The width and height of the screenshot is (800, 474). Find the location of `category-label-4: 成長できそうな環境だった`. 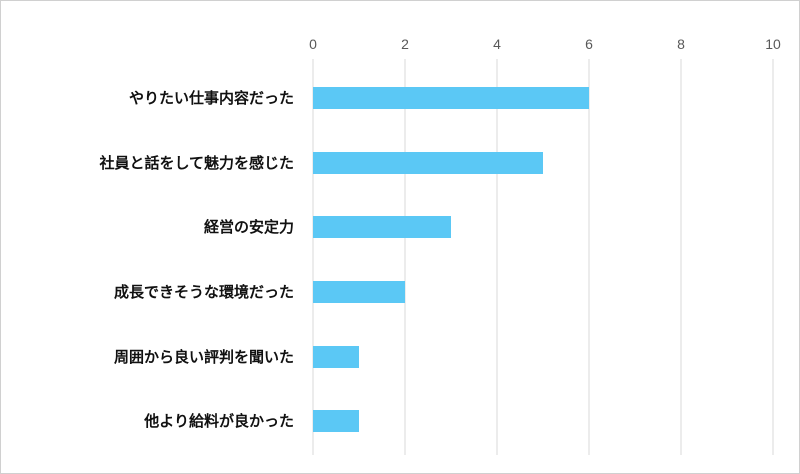

category-label-4: 成長できそうな環境だった is located at coordinates (204, 292).